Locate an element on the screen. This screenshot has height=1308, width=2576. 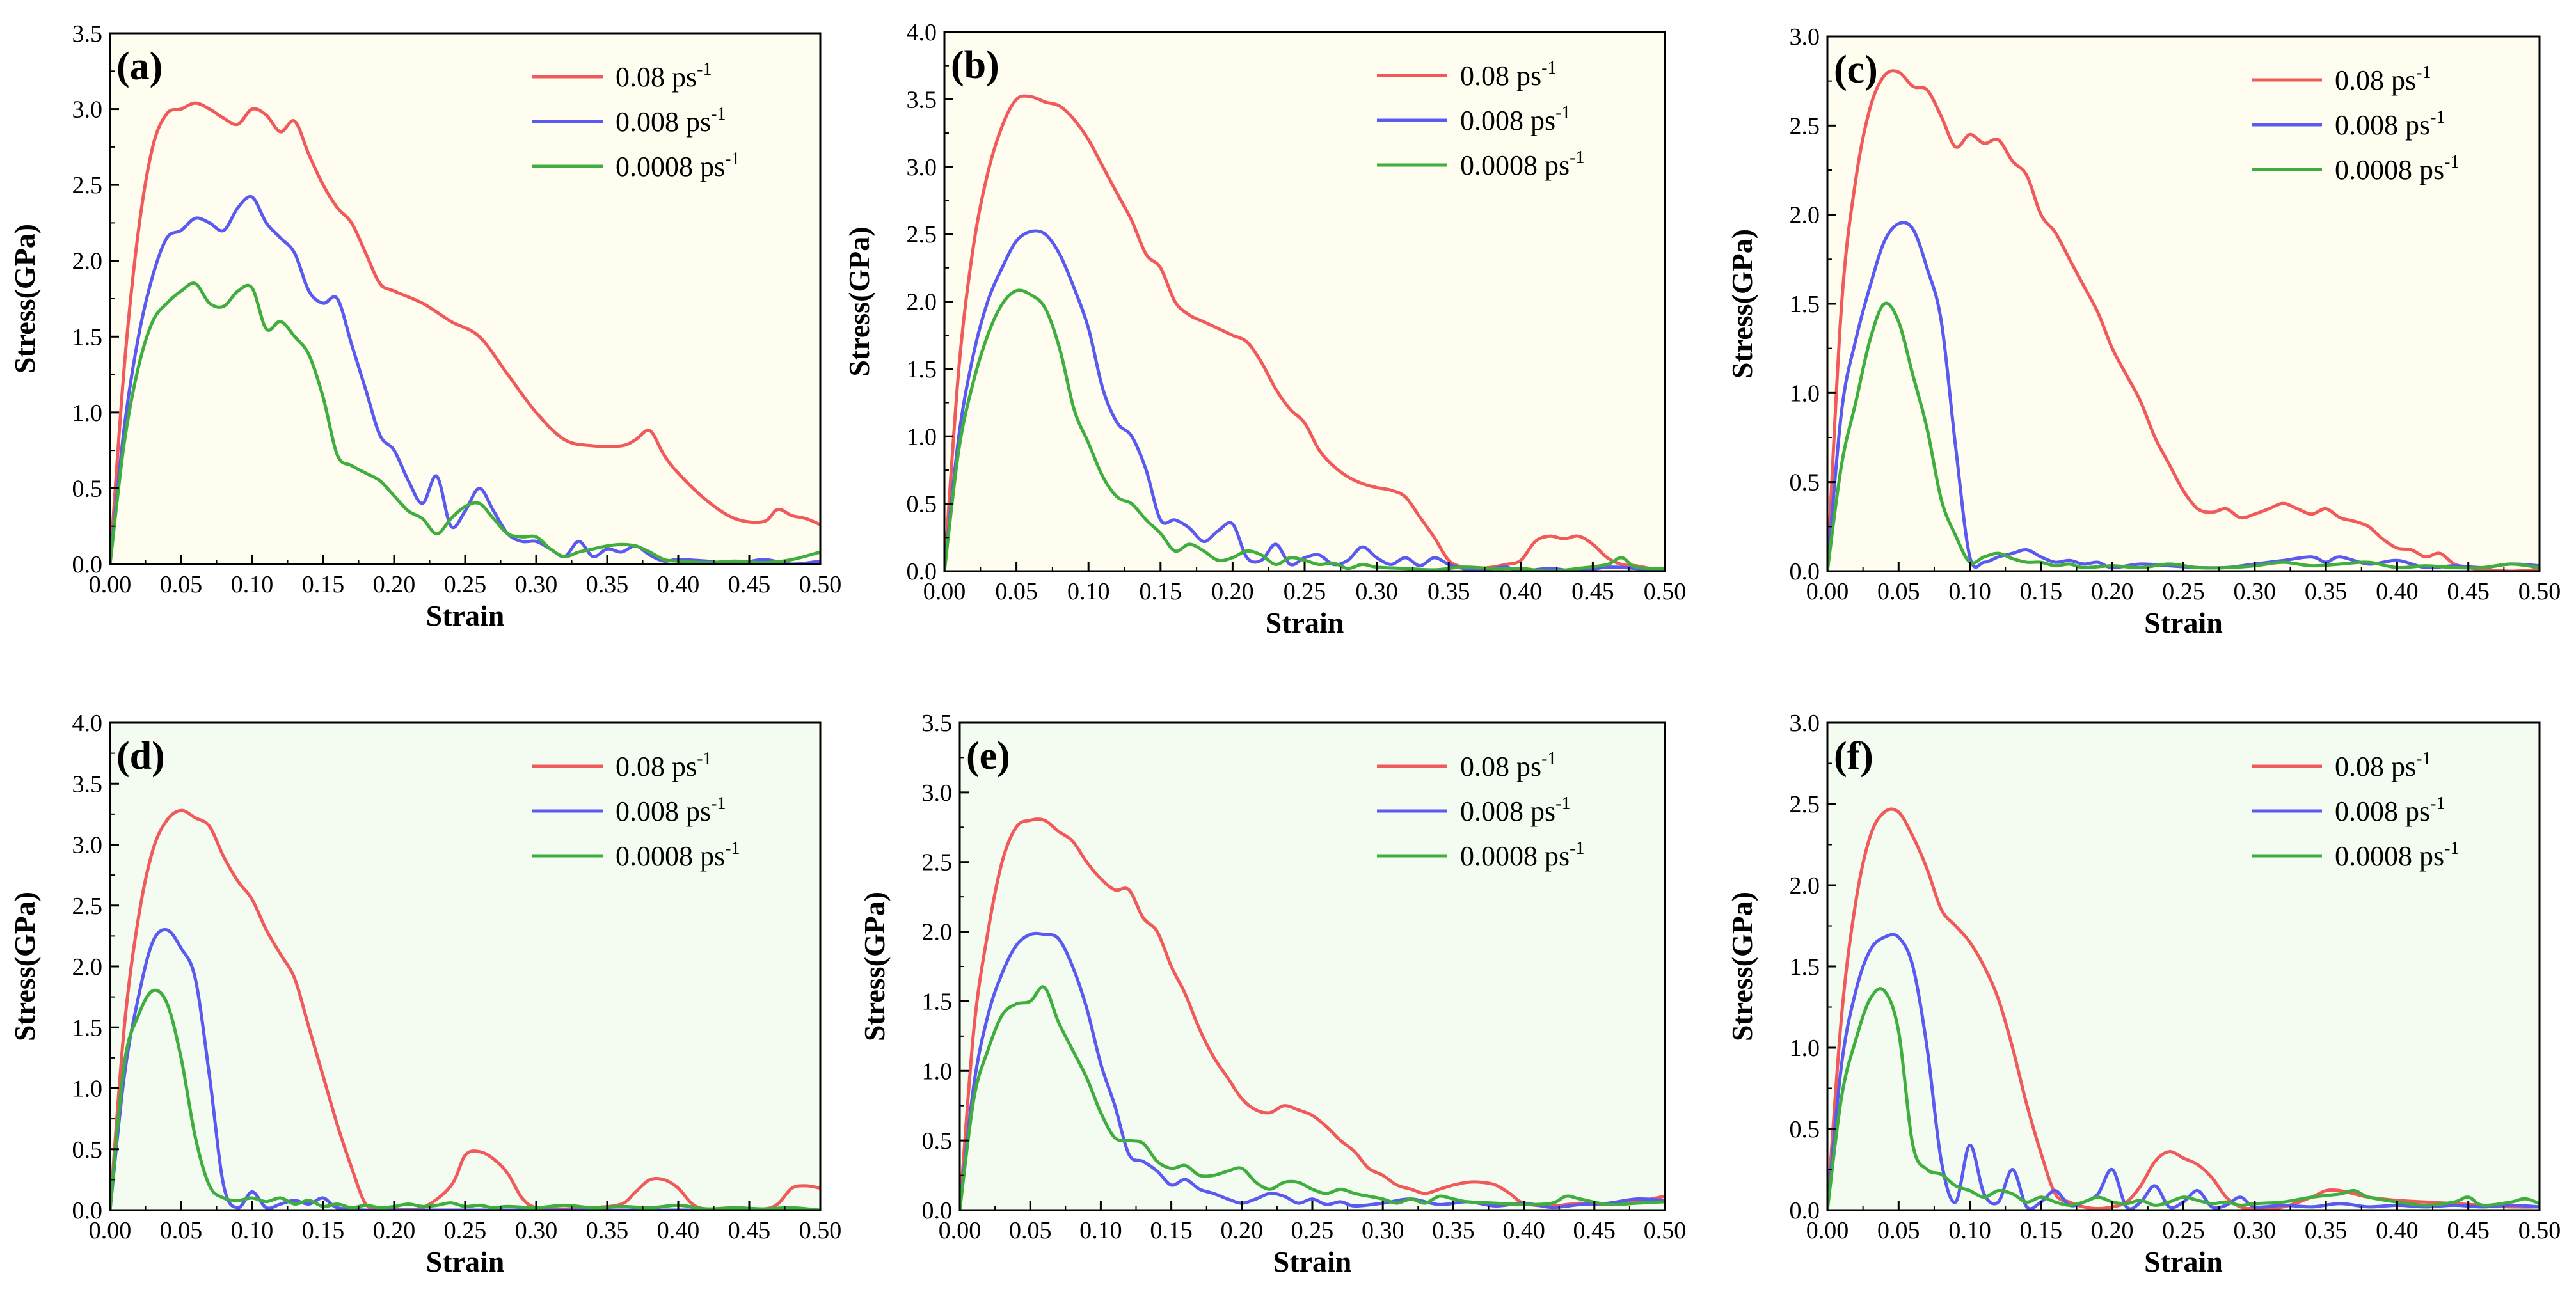
panel-label: (c) is located at coordinates (1856, 69).